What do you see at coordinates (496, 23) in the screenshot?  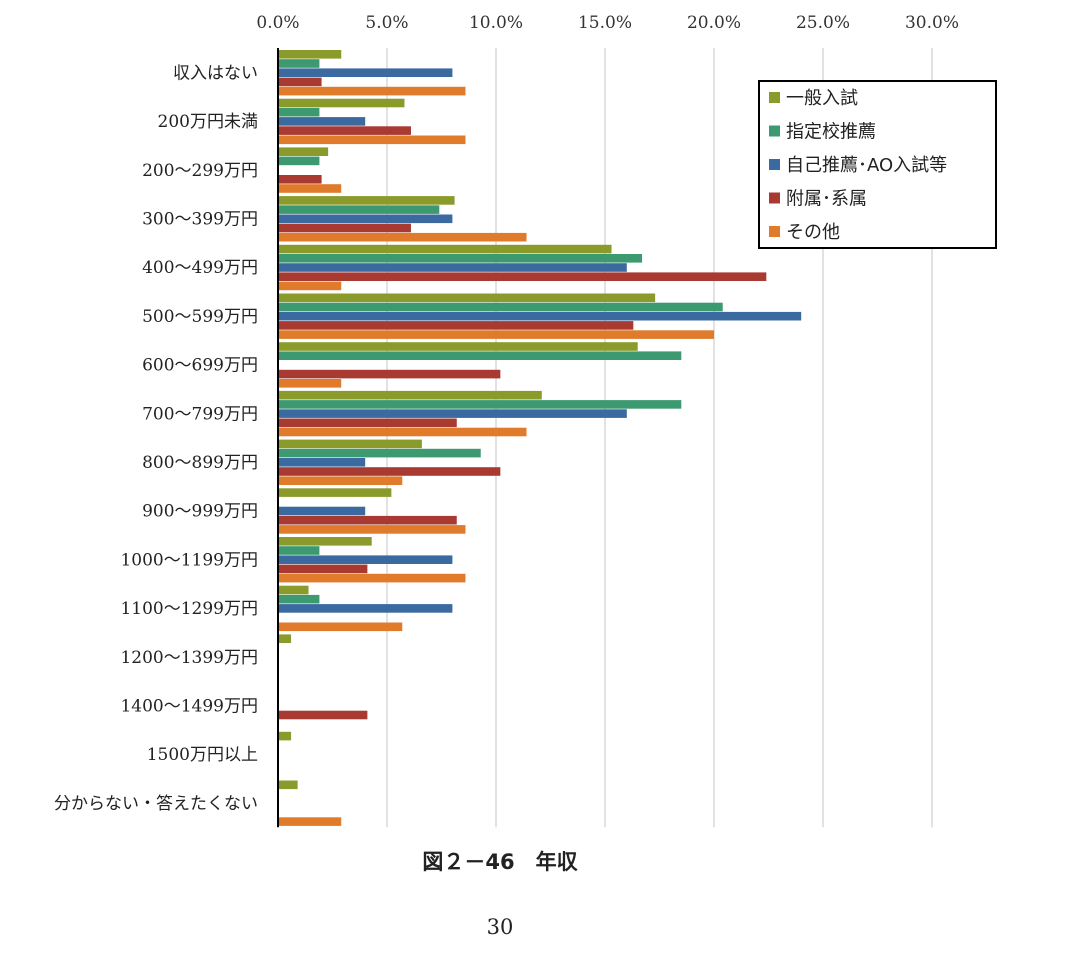 I see `x-tick-label: 10.0%` at bounding box center [496, 23].